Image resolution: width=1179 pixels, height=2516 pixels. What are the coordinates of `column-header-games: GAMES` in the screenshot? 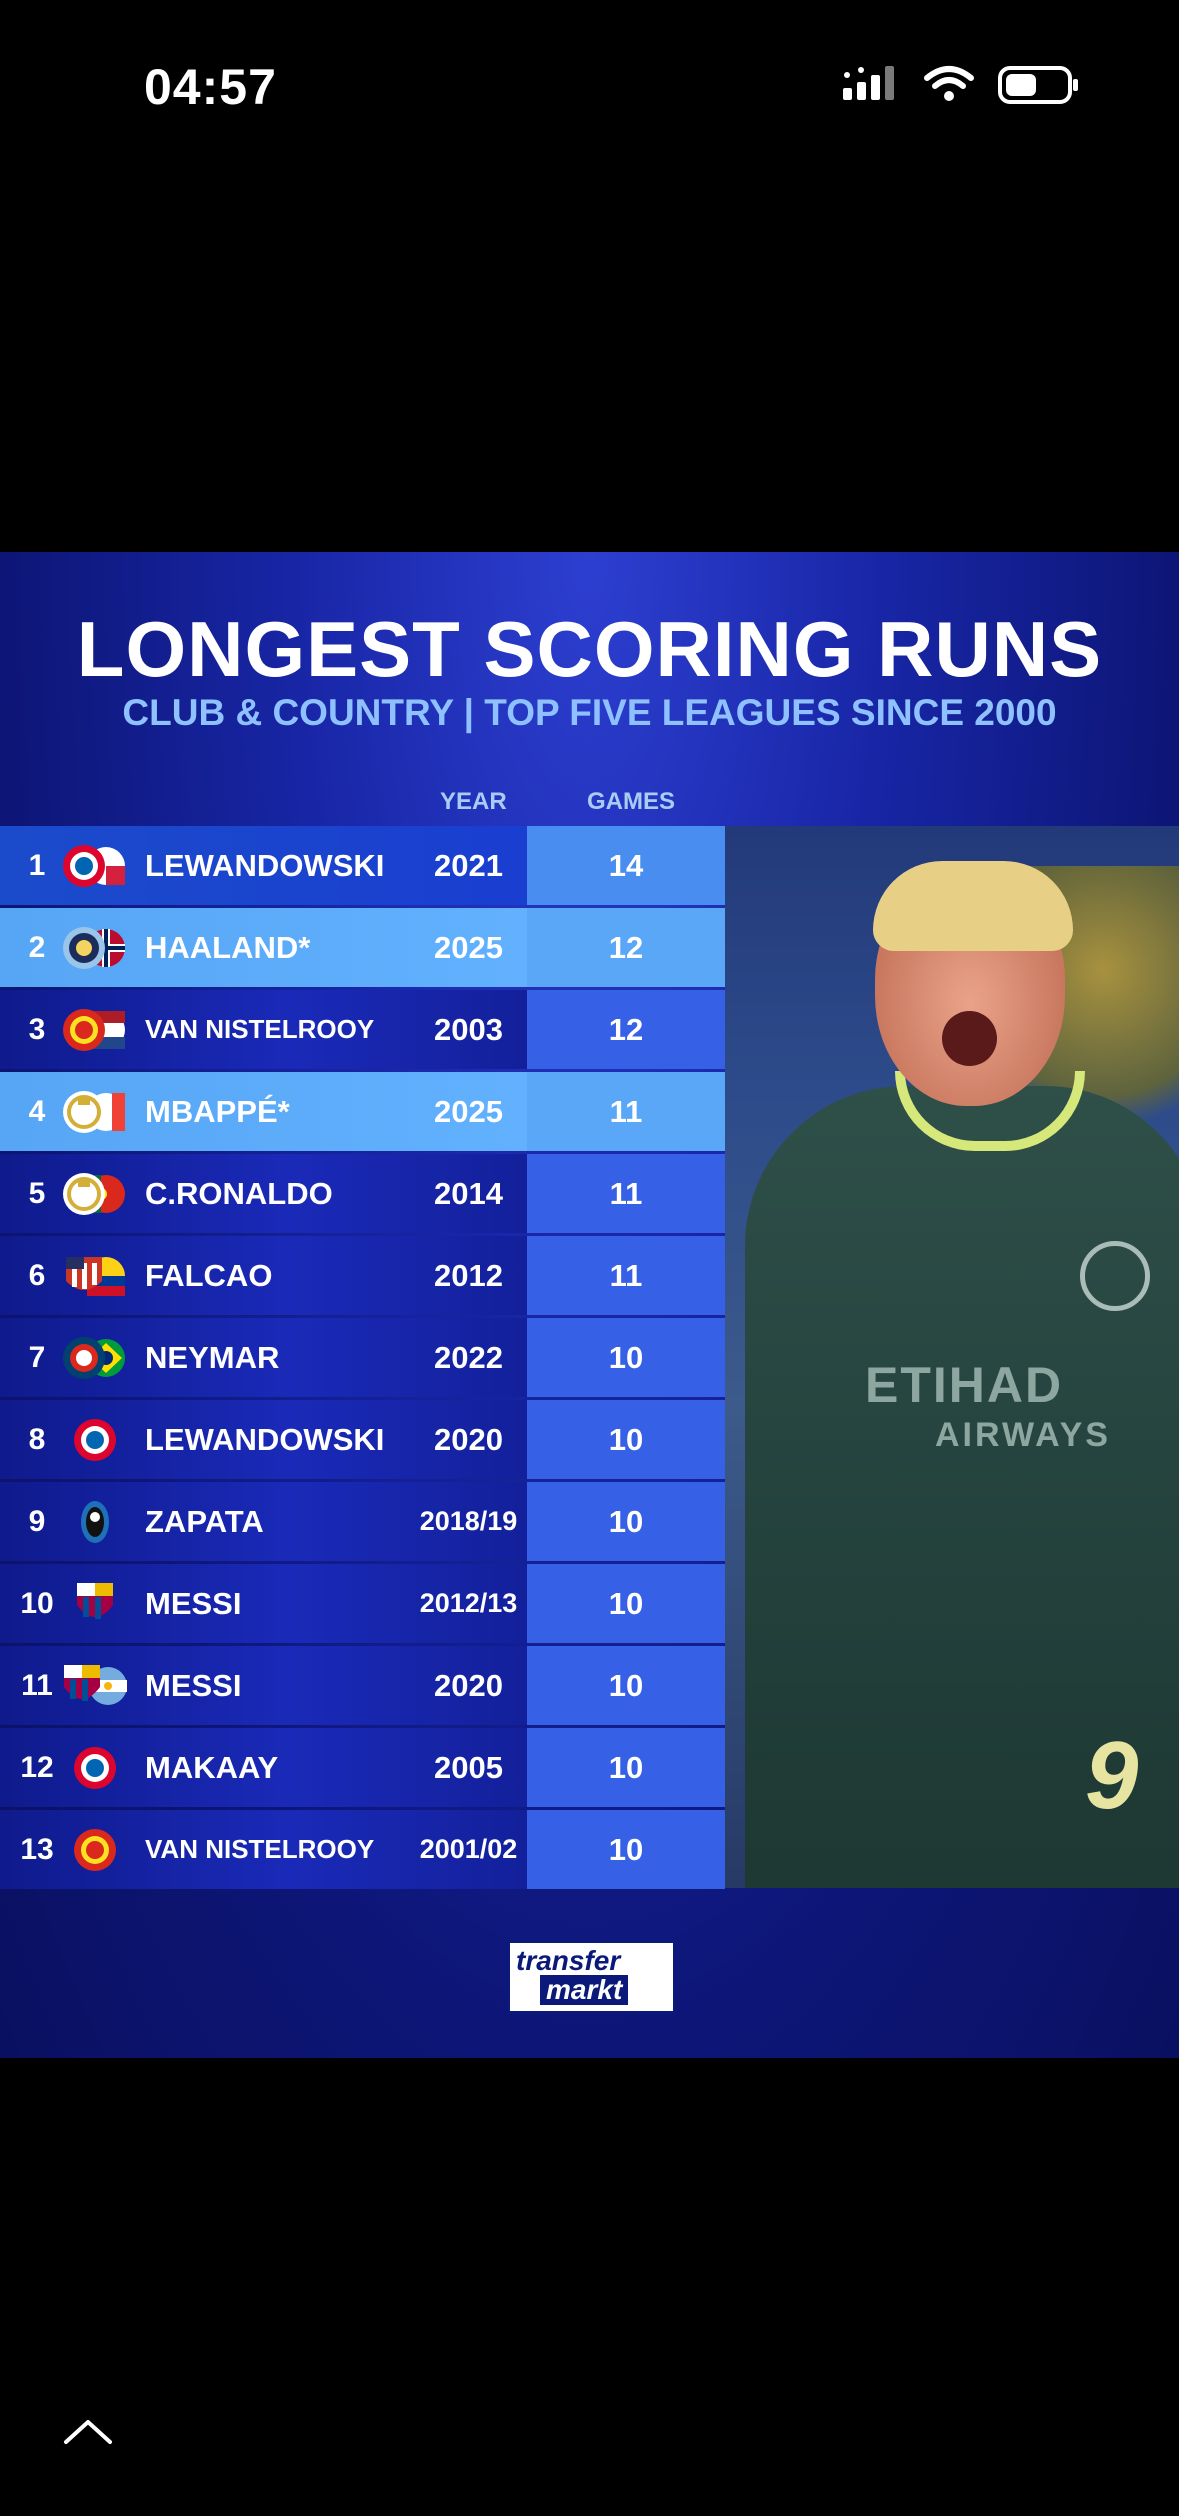 It's located at (631, 801).